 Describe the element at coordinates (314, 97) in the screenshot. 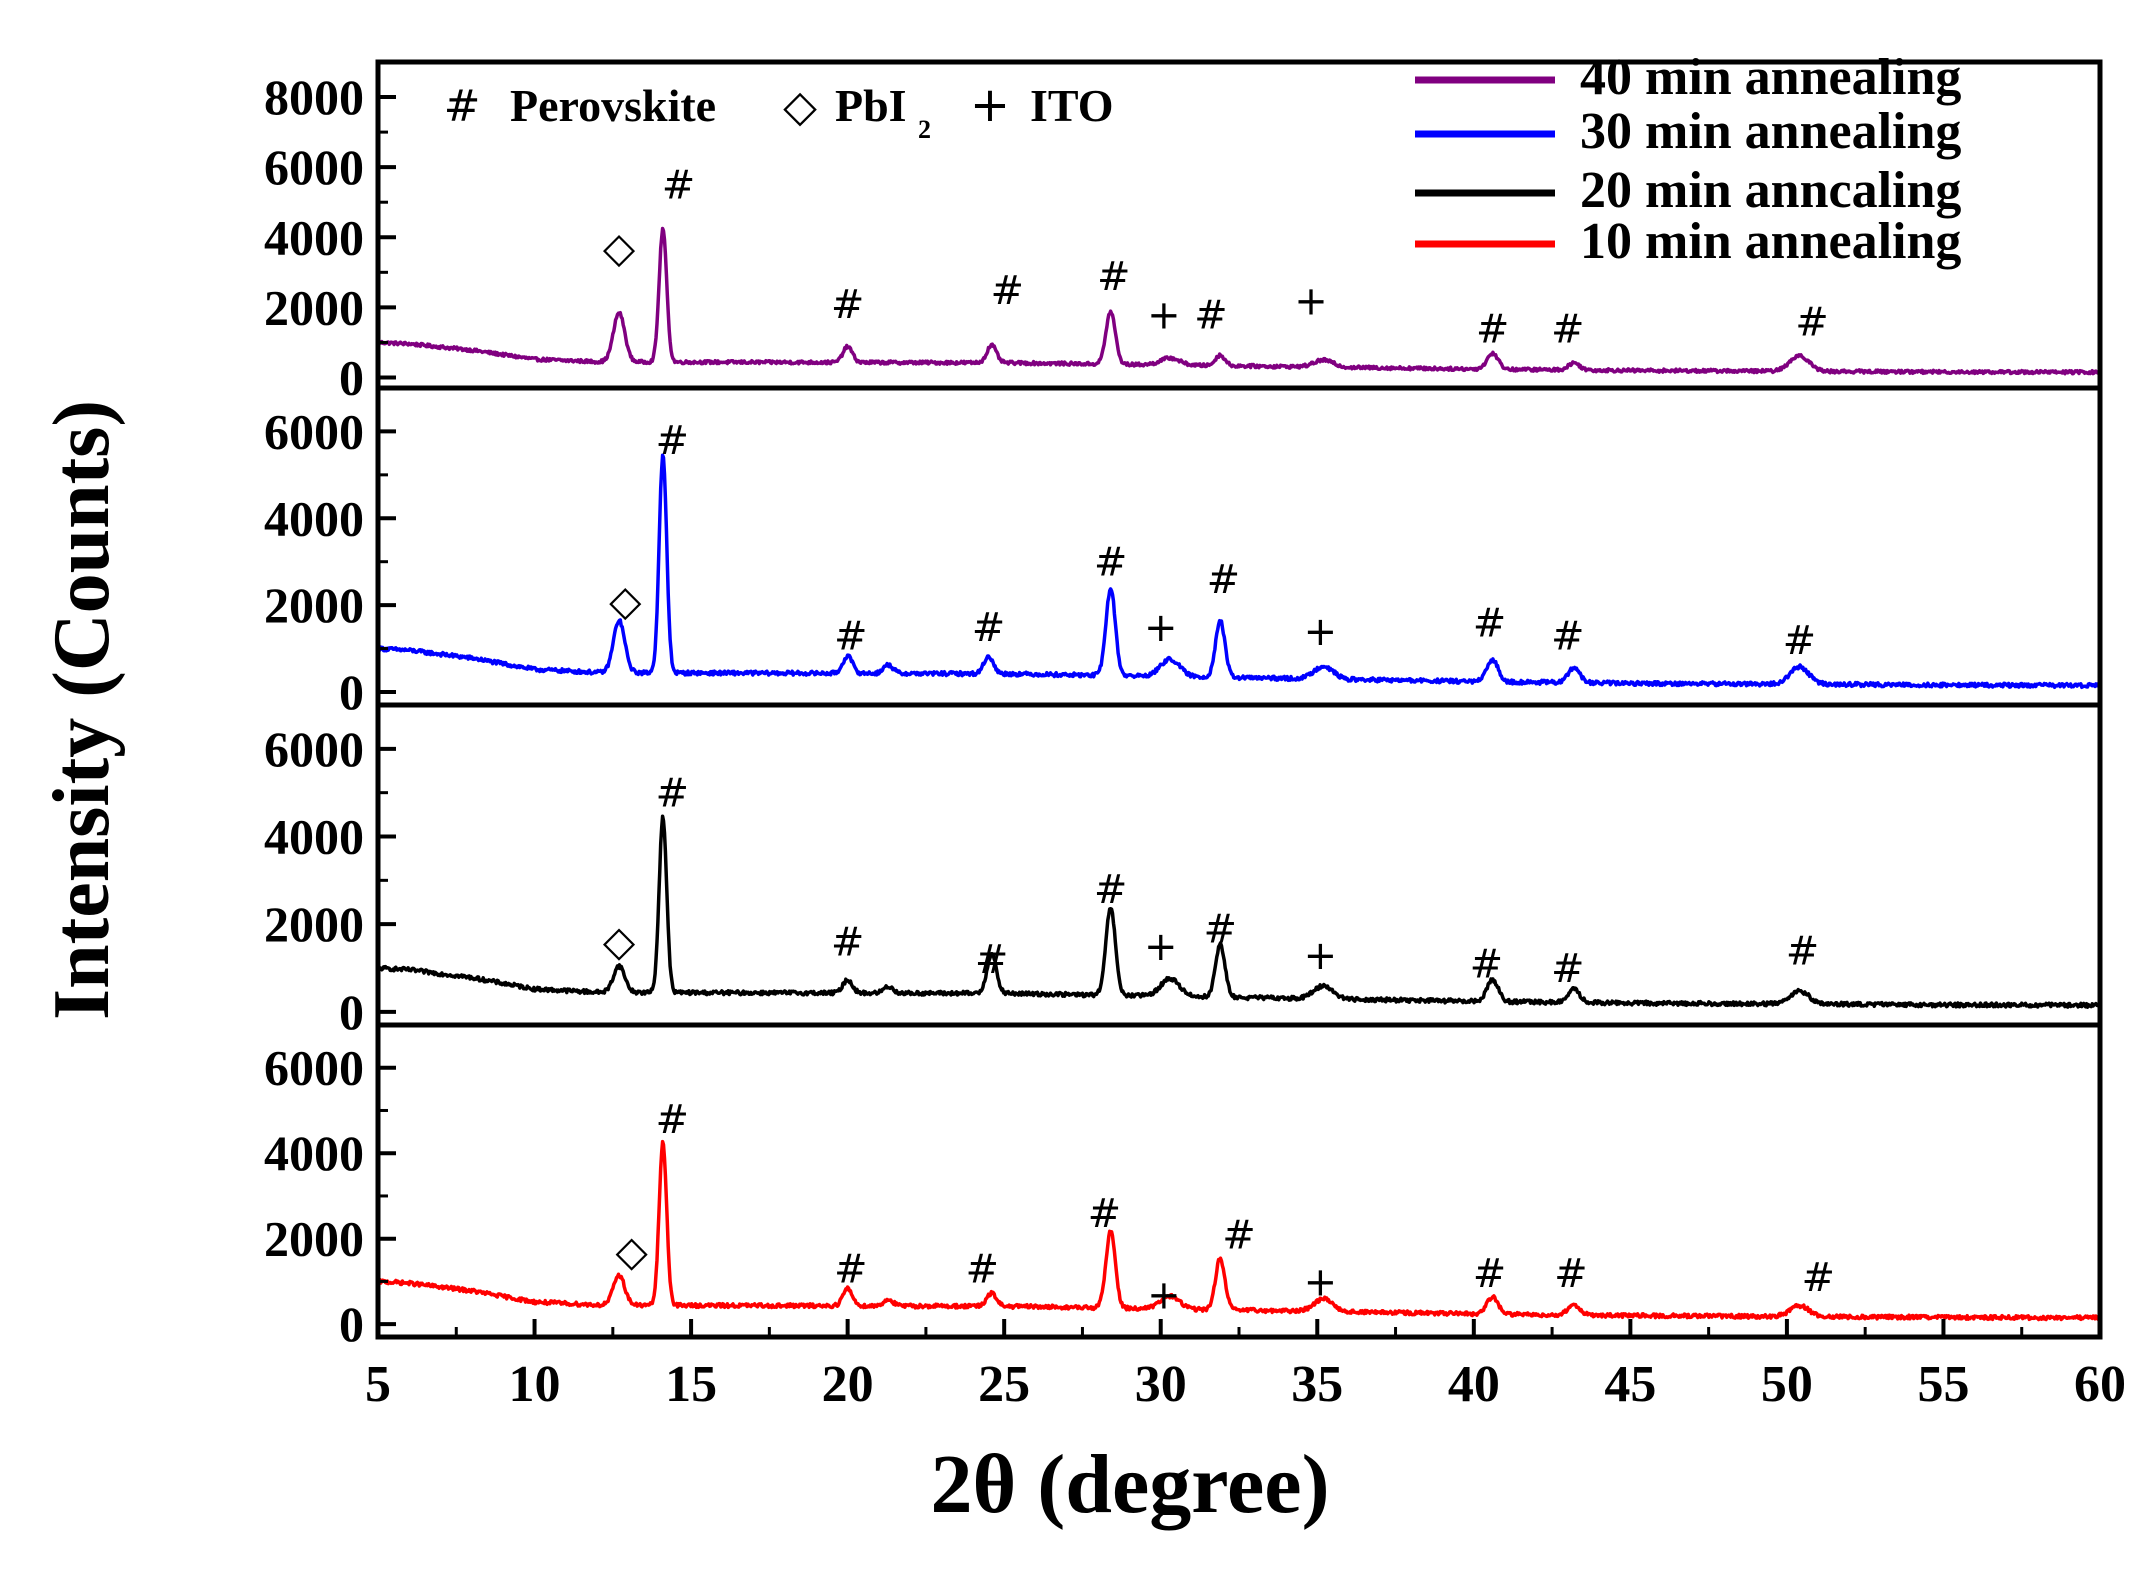

I see `y-tick-label: 8000` at that location.